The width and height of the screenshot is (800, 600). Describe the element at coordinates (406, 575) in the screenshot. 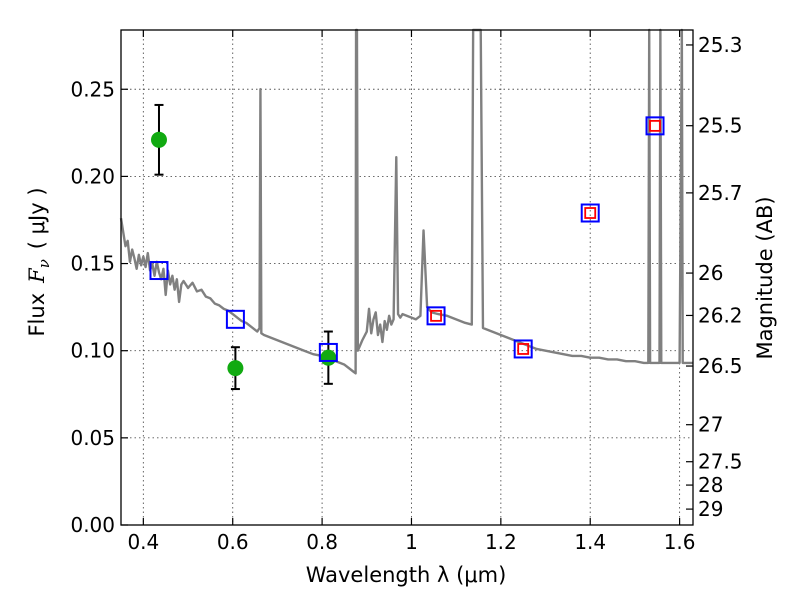

I see `x-axis-label: Wavelength λ (μm)` at that location.